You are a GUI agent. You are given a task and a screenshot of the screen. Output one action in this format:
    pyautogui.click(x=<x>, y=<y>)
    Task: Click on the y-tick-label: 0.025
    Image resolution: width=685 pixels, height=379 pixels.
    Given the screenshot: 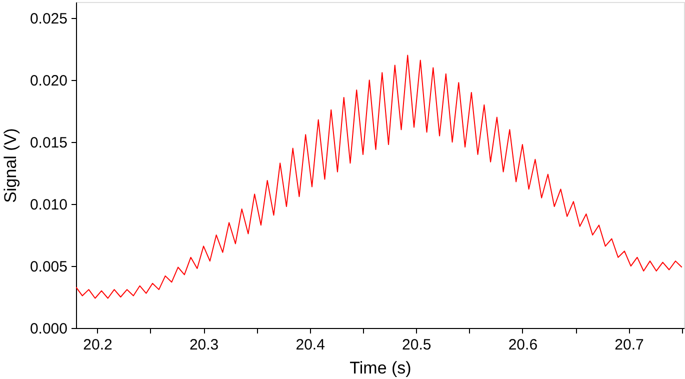 What is the action you would take?
    pyautogui.click(x=49, y=19)
    